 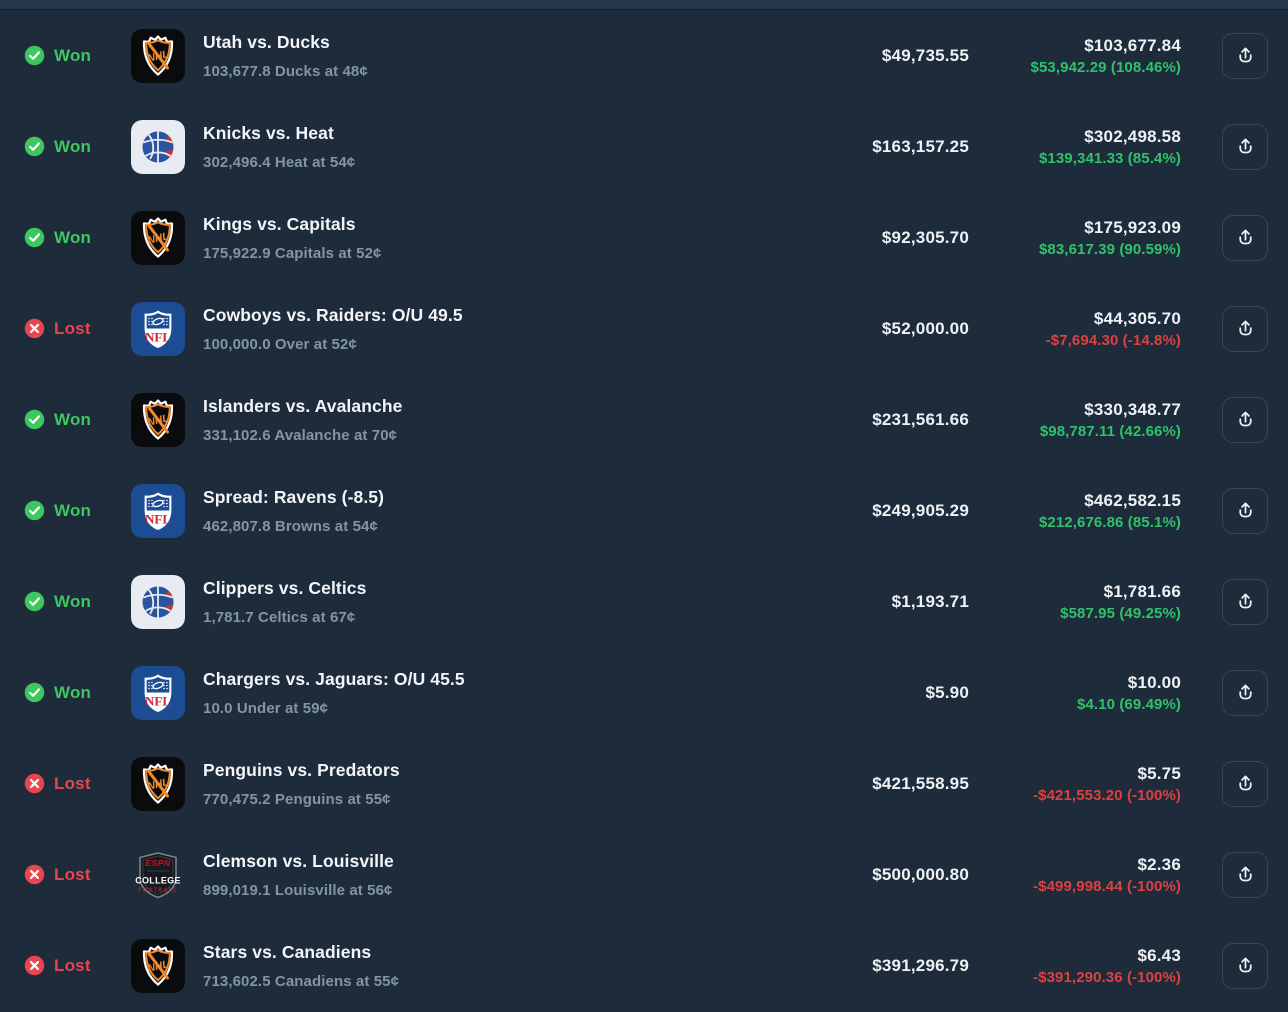 What do you see at coordinates (947, 692) in the screenshot?
I see `bet-amount: $5.90` at bounding box center [947, 692].